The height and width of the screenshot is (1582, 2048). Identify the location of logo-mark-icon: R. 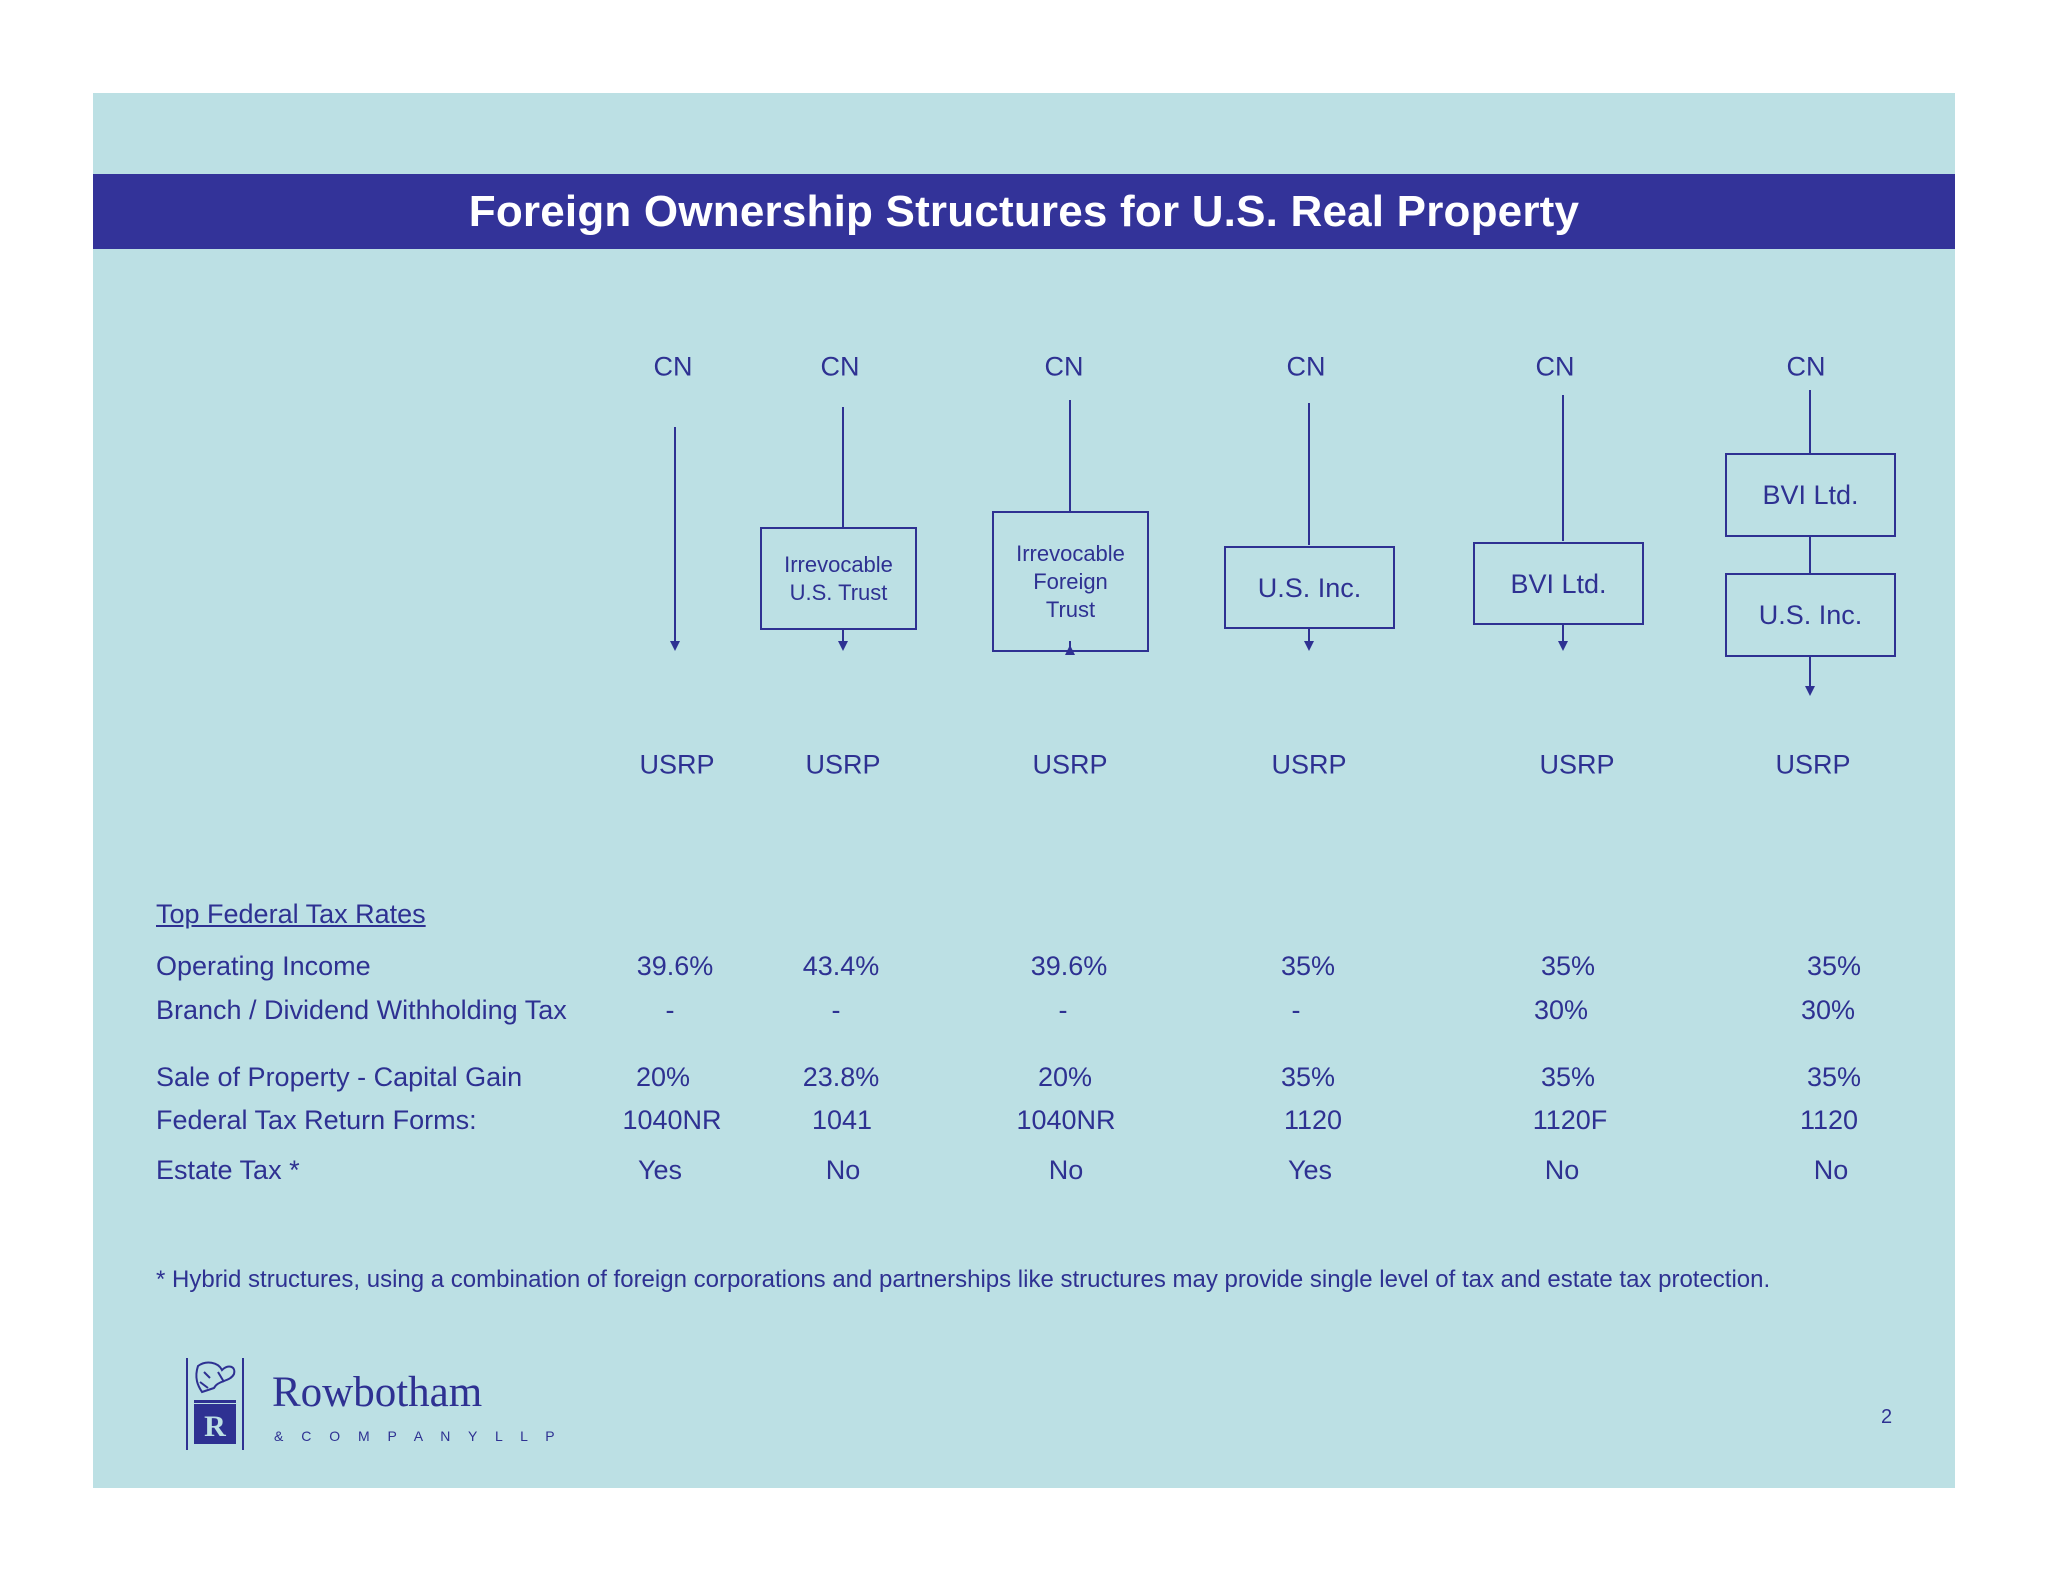
(215, 1404).